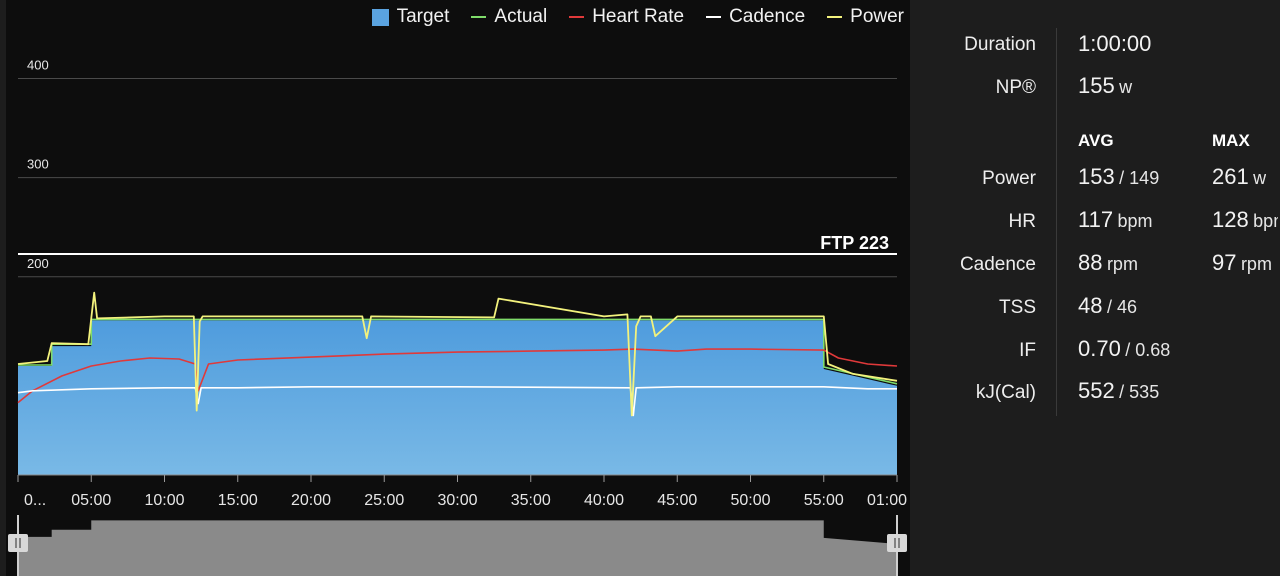  I want to click on avg-header: AVG, so click(1096, 140).